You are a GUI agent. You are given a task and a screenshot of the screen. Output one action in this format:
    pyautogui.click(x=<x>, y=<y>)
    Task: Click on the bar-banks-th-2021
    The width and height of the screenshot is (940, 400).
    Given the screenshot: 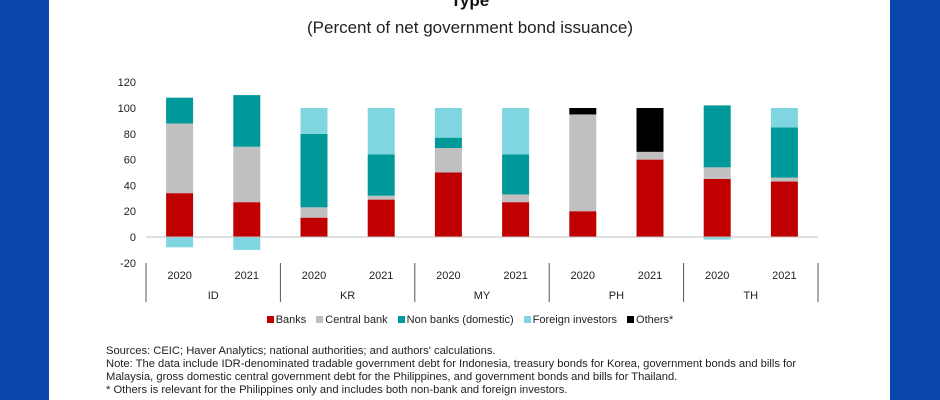 What is the action you would take?
    pyautogui.click(x=784, y=209)
    